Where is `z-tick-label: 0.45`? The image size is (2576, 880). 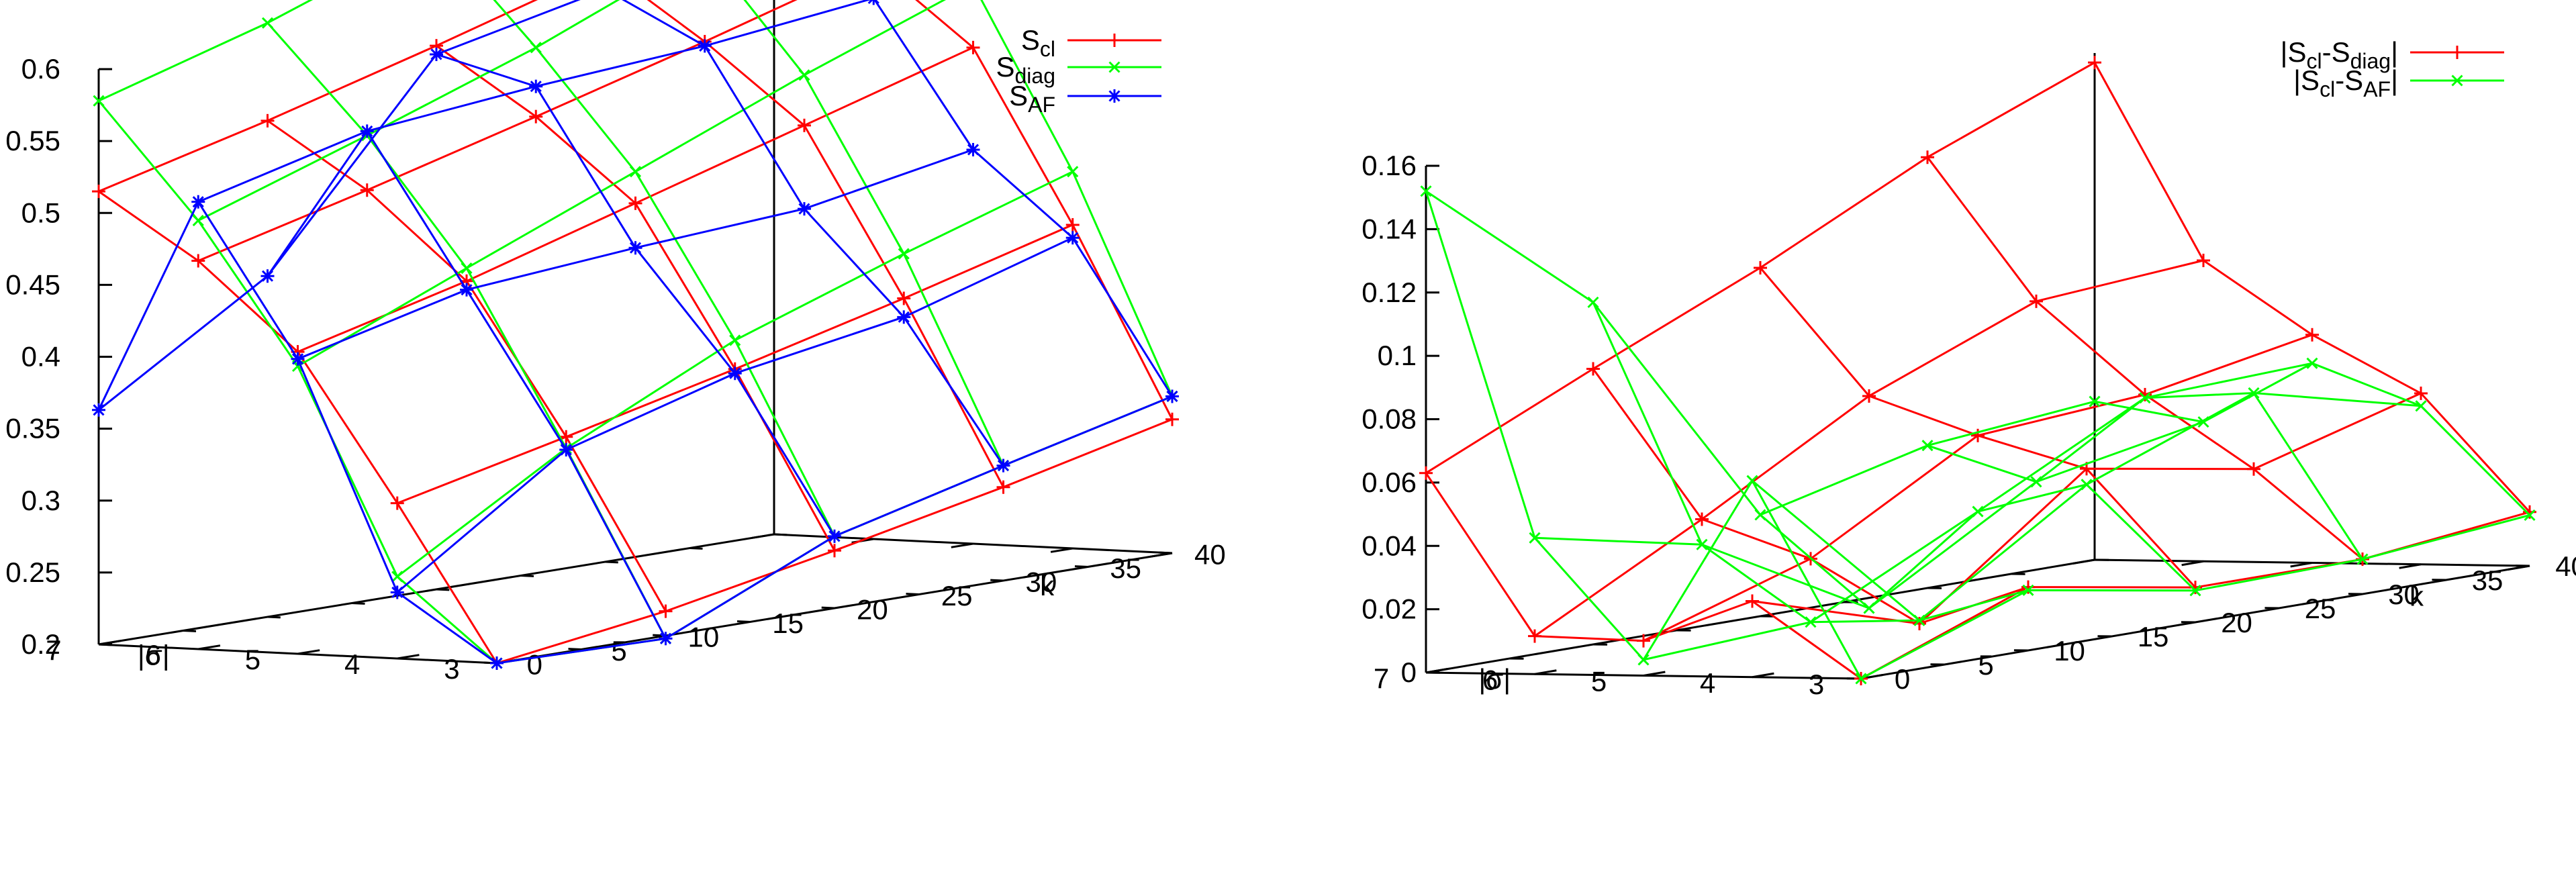
z-tick-label: 0.45 is located at coordinates (32, 284).